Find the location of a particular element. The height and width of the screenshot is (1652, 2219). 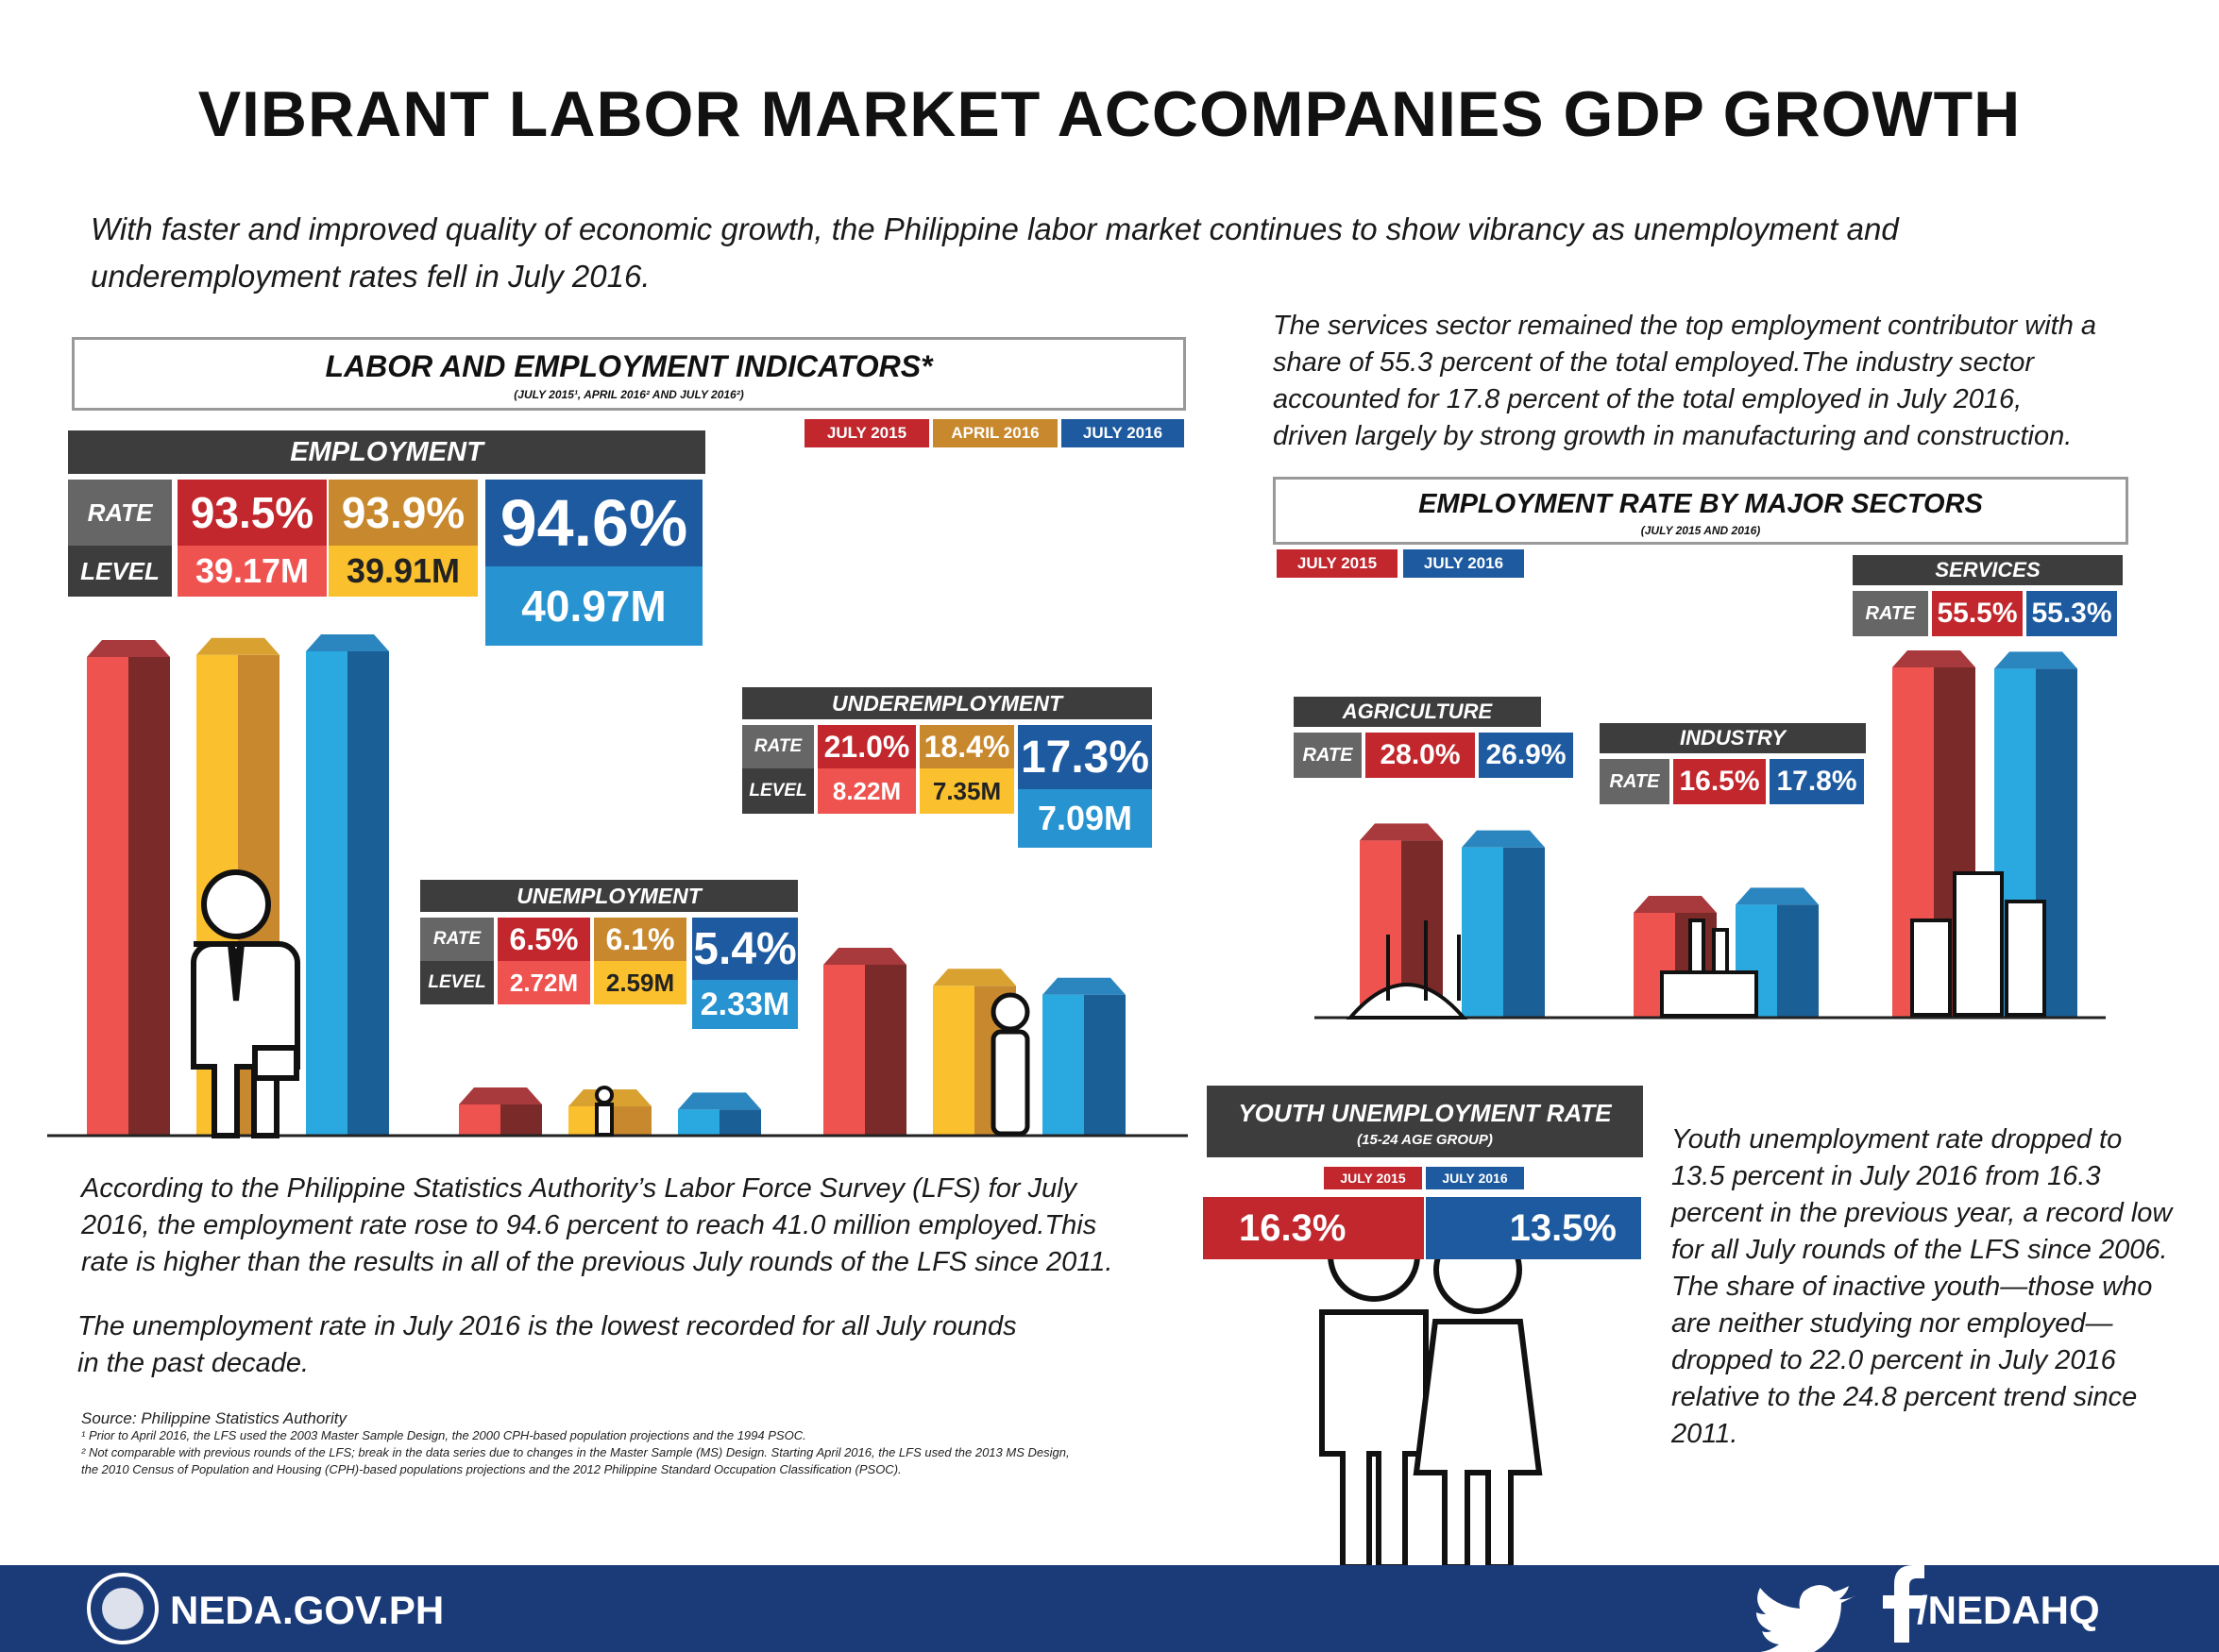

youth-rate-jul2016: 13.5% is located at coordinates (1533, 1228).